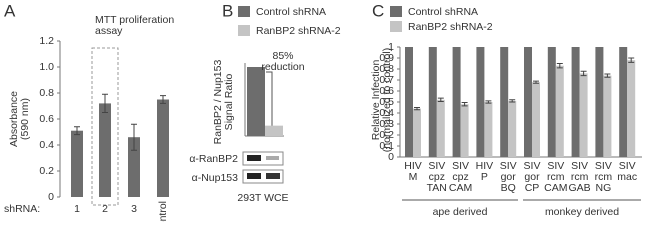 Image resolution: width=650 pixels, height=240 pixels. What do you see at coordinates (215, 178) in the screenshot?
I see `blot-label: α-Nup153` at bounding box center [215, 178].